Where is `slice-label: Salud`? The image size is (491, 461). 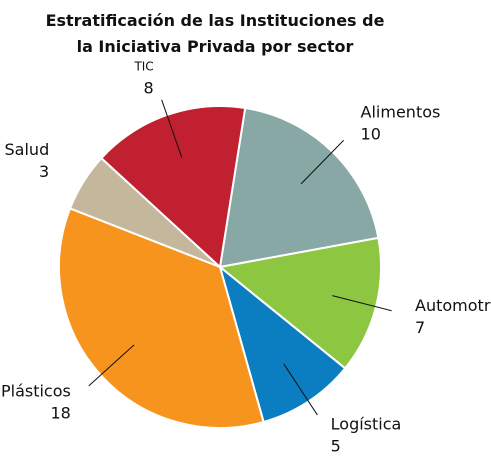 slice-label: Salud is located at coordinates (27, 149).